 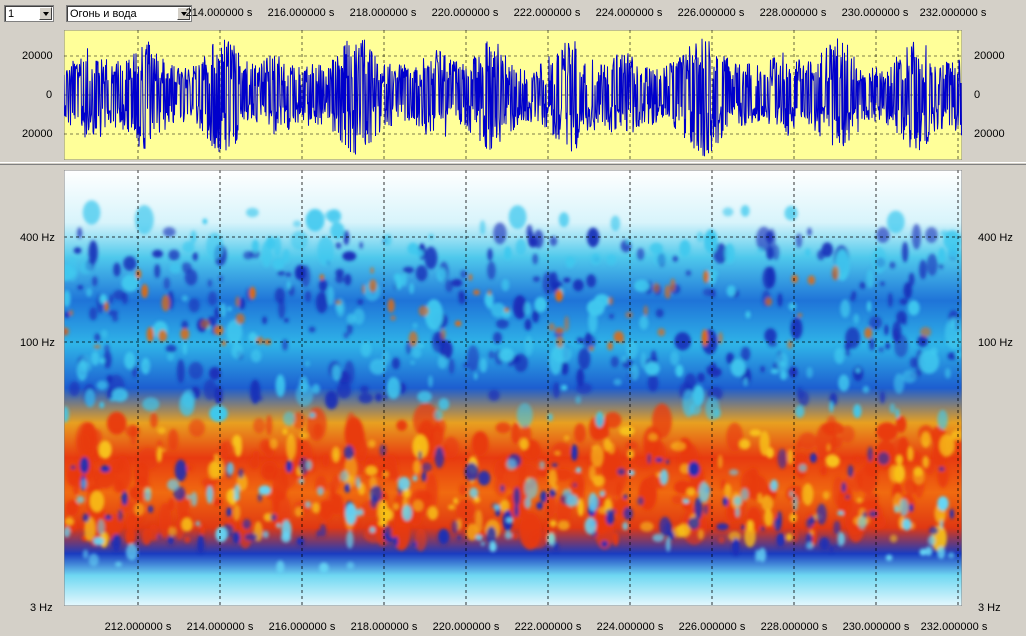 I want to click on panel-splitter, so click(x=513, y=163).